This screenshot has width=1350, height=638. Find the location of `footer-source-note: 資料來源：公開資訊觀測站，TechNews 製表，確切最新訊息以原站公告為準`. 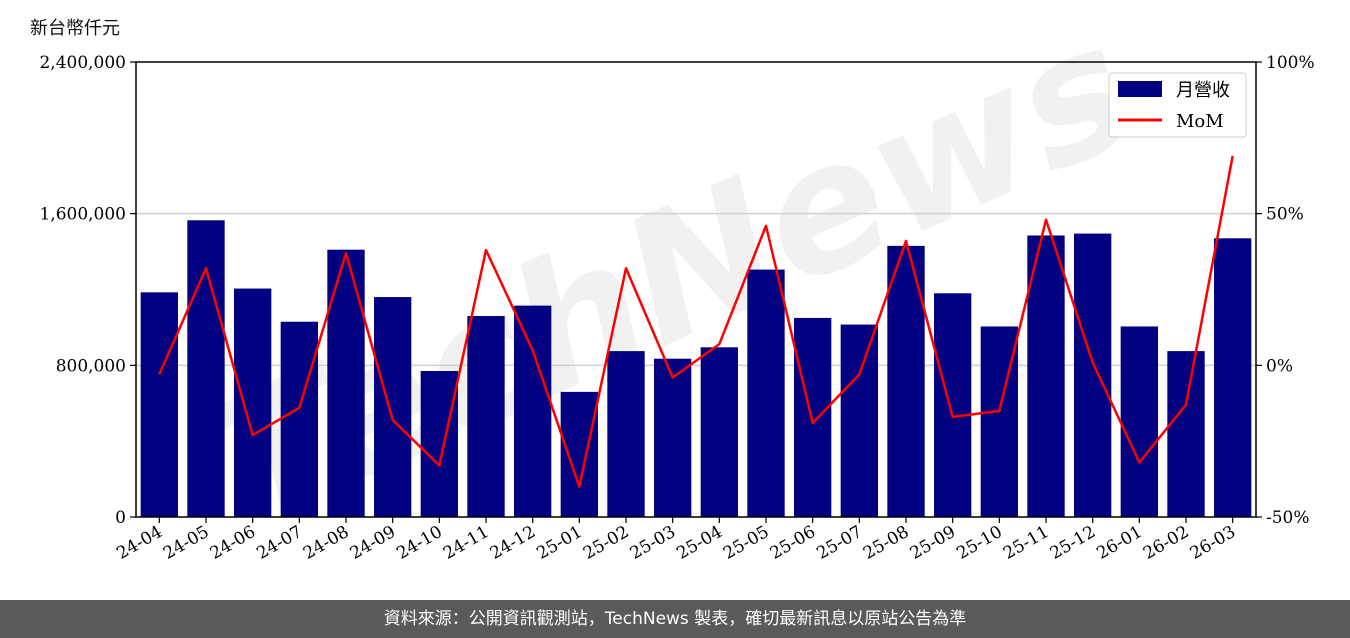

footer-source-note: 資料來源：公開資訊觀測站，TechNews 製表，確切最新訊息以原站公告為準 is located at coordinates (675, 619).